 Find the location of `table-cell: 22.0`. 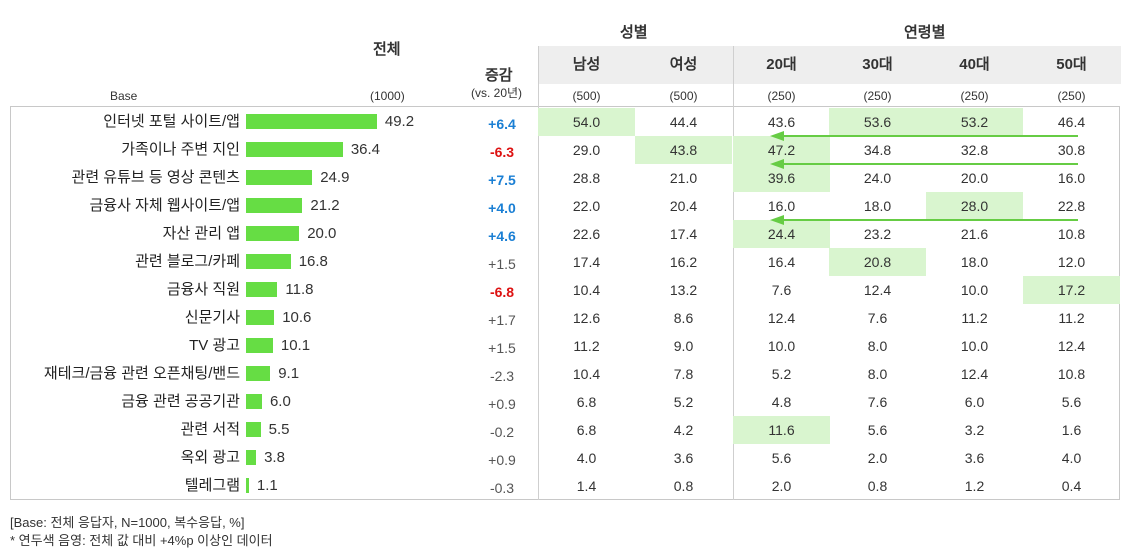

table-cell: 22.0 is located at coordinates (586, 206).